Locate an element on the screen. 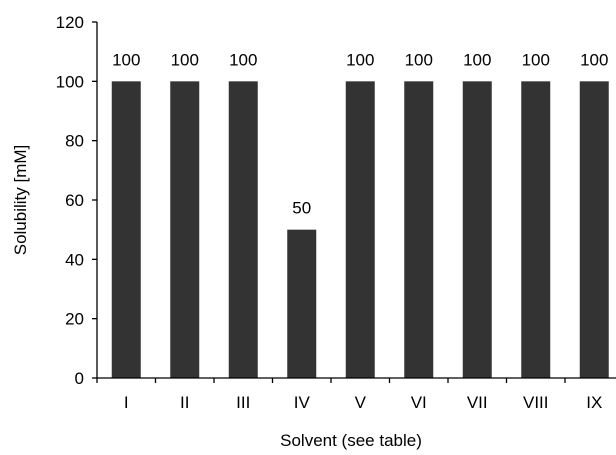 The image size is (616, 455). bar-I is located at coordinates (126, 229).